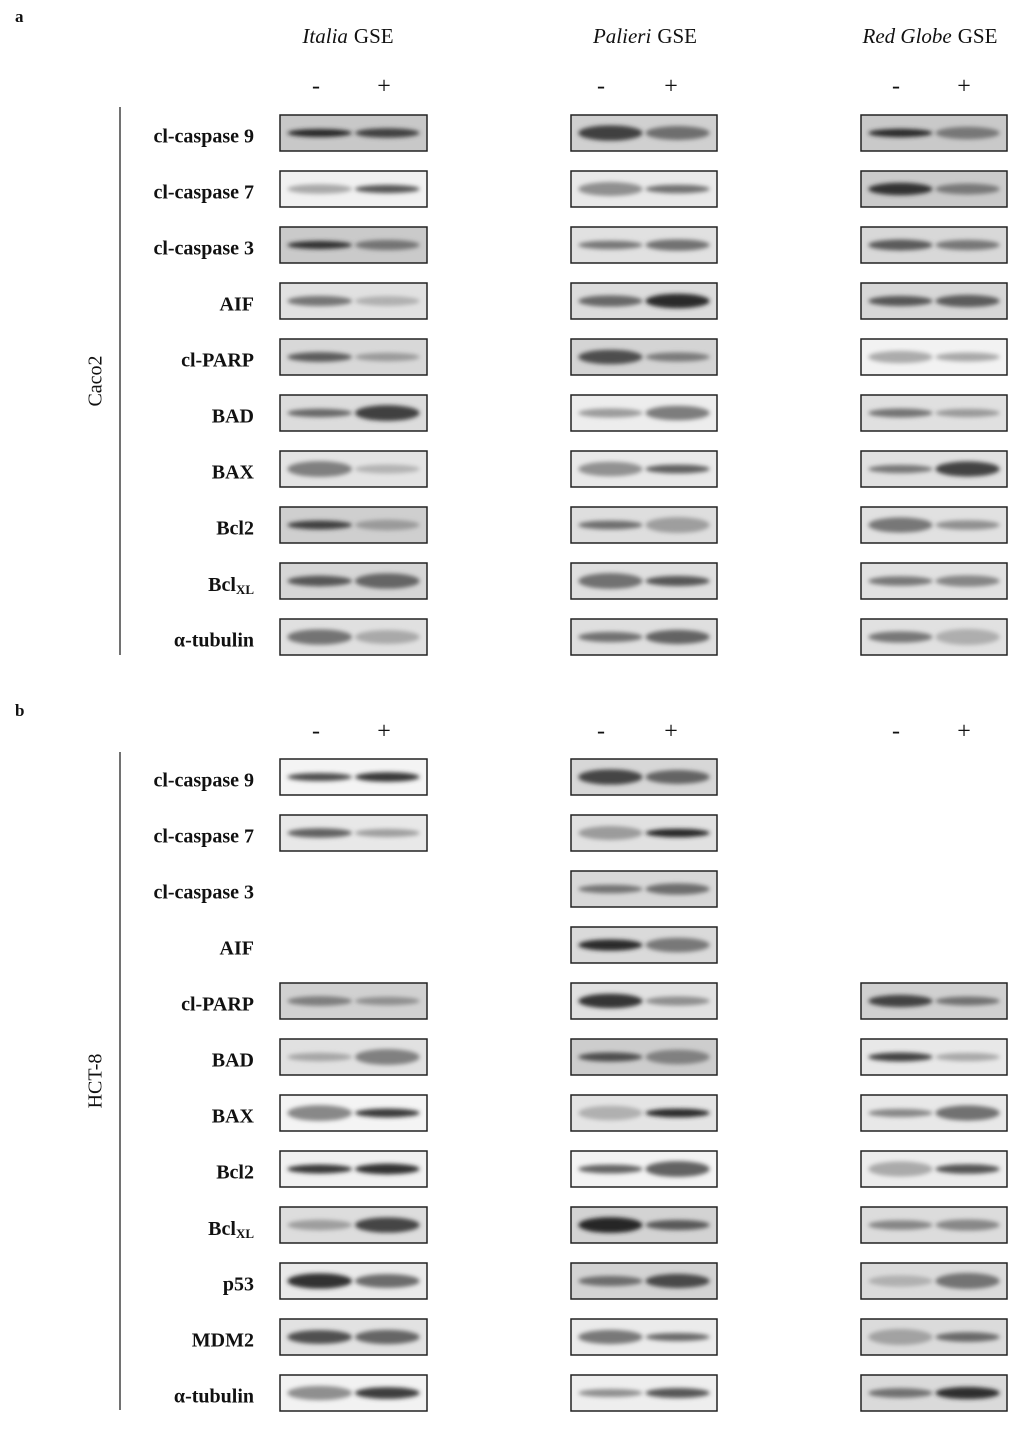 The width and height of the screenshot is (1024, 1429). Describe the element at coordinates (96, 1081) in the screenshot. I see `cell-line-label: HCT-8` at that location.